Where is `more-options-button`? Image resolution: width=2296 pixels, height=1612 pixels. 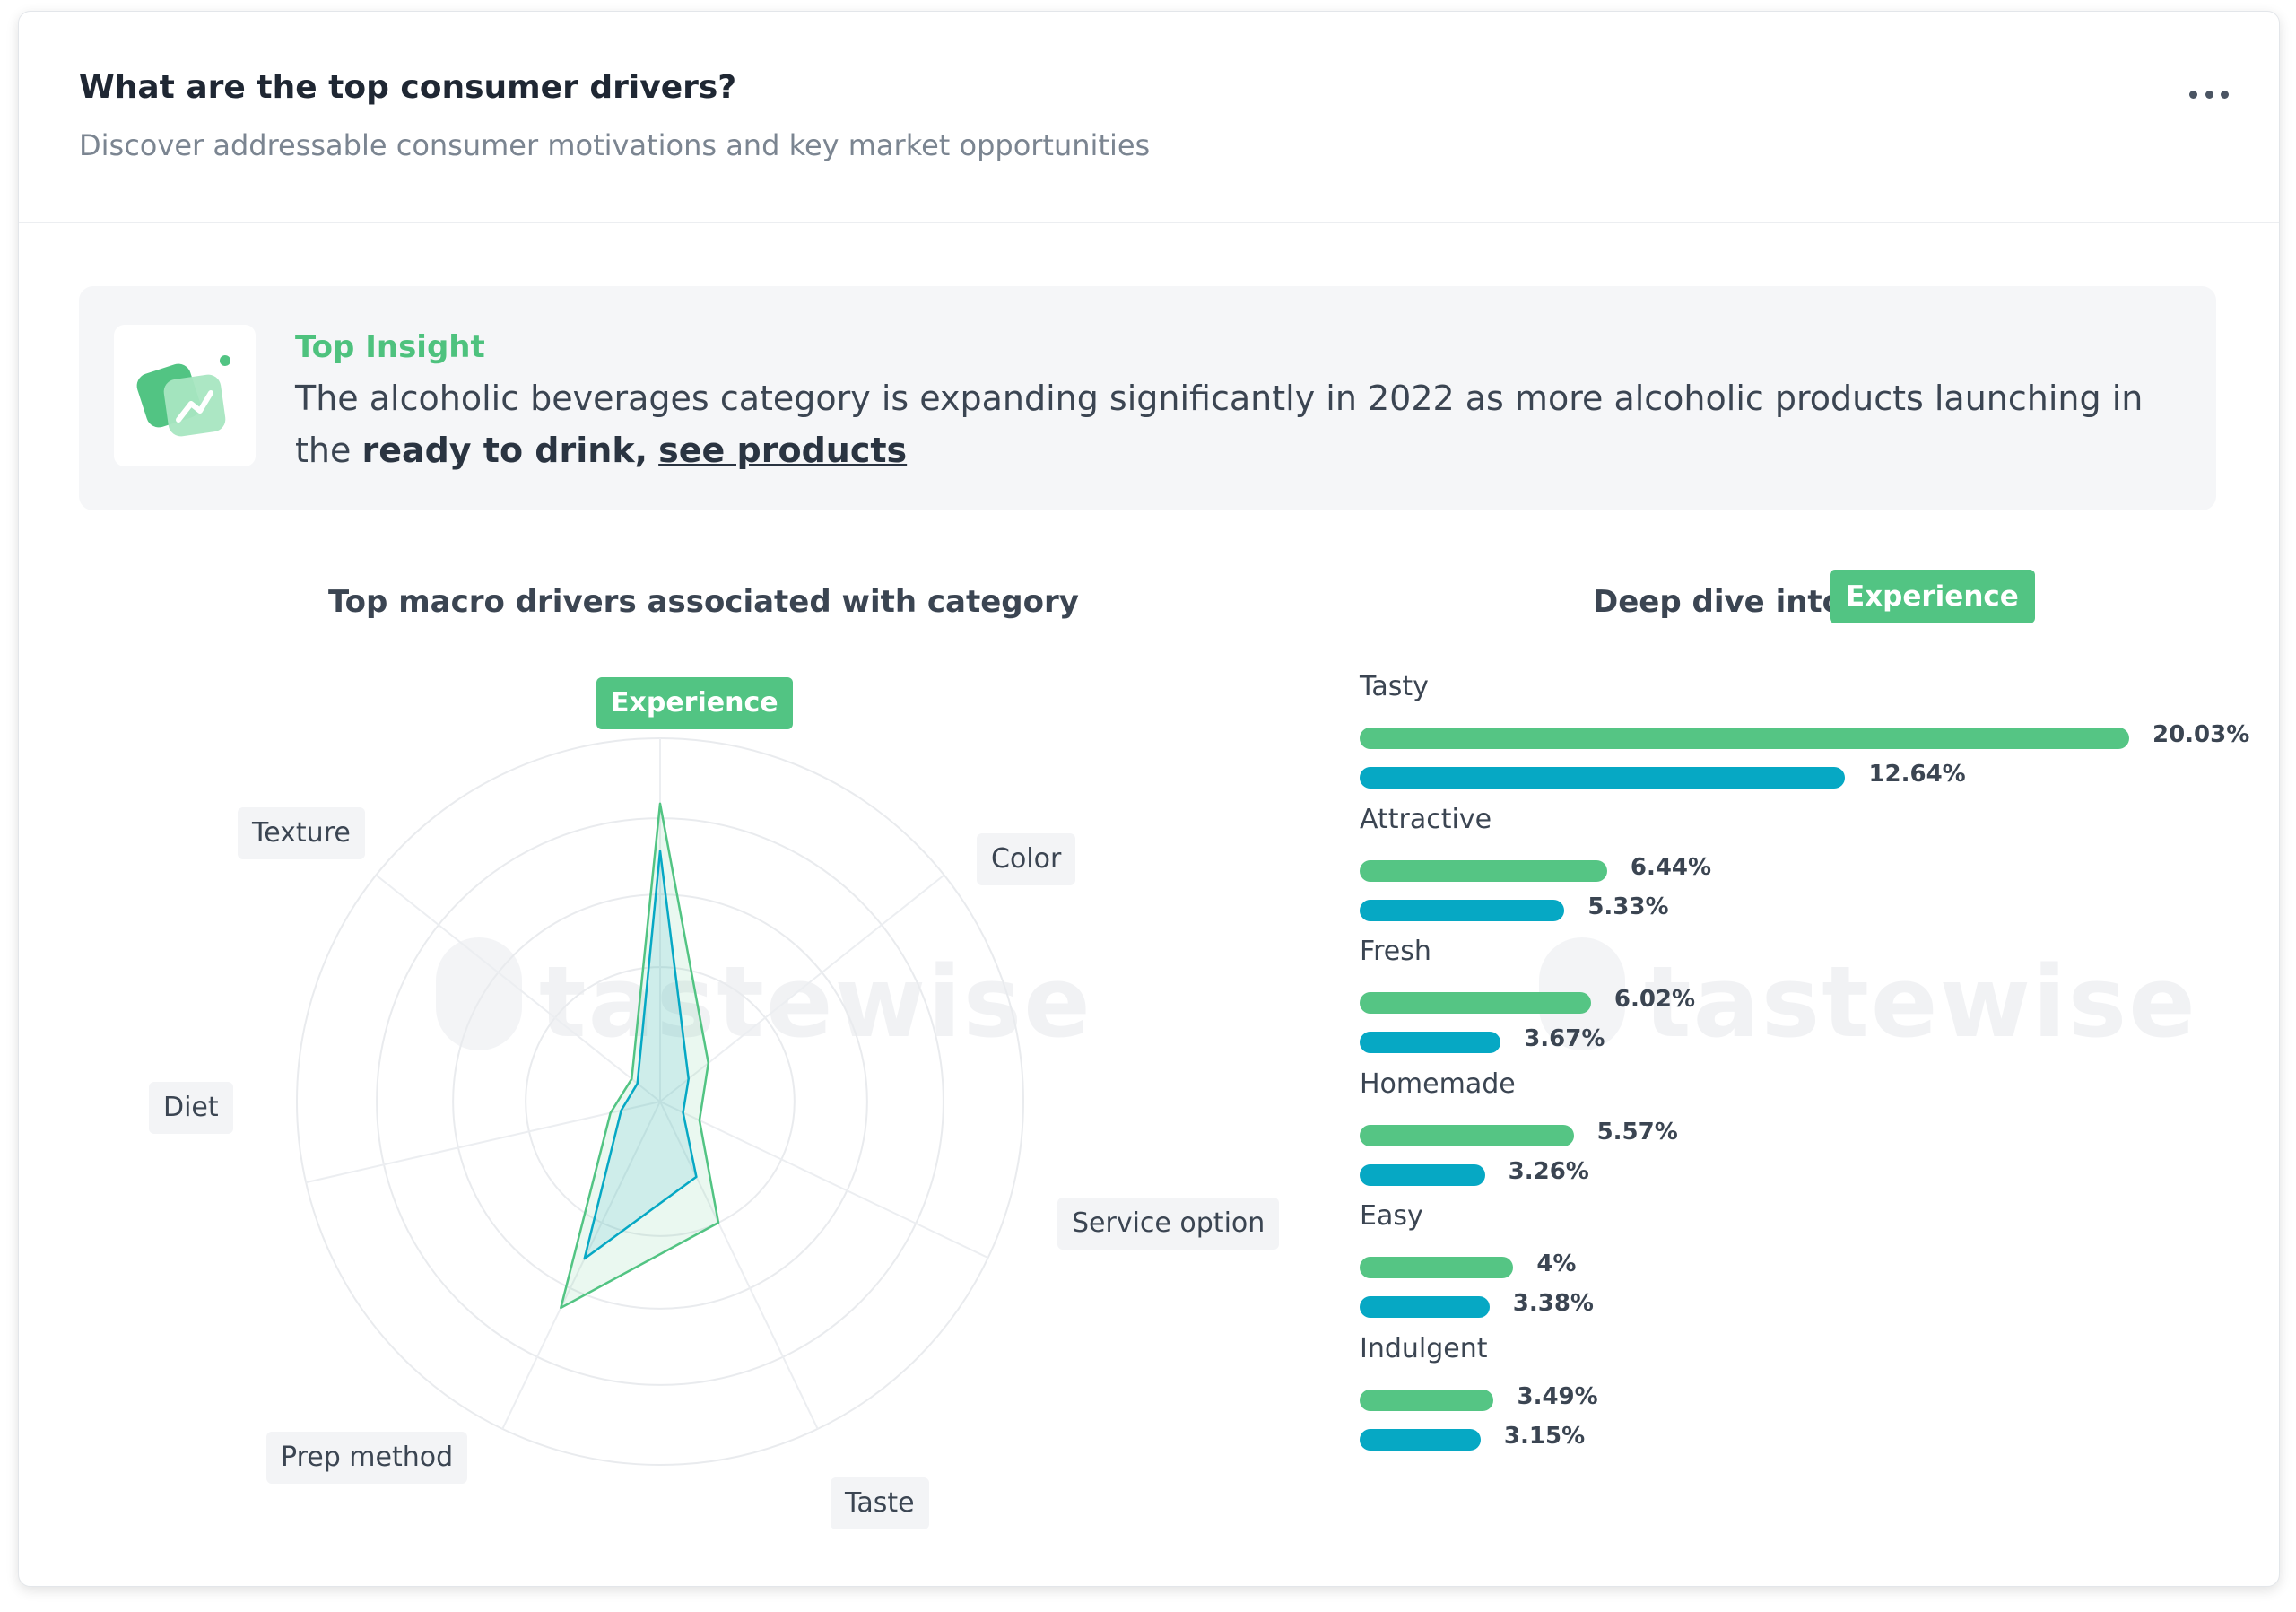
more-options-button is located at coordinates (2209, 94).